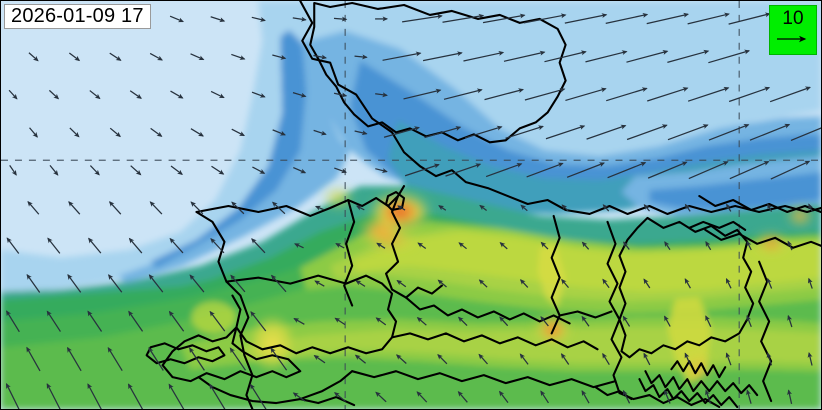 Image resolution: width=822 pixels, height=410 pixels. Describe the element at coordinates (793, 18) in the screenshot. I see `wind-scale-value: 10` at that location.